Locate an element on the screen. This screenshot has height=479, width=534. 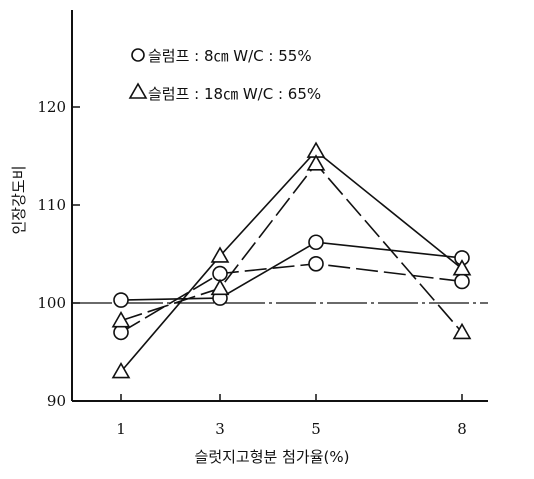
y-tick-label: 110 is located at coordinates (51, 205).